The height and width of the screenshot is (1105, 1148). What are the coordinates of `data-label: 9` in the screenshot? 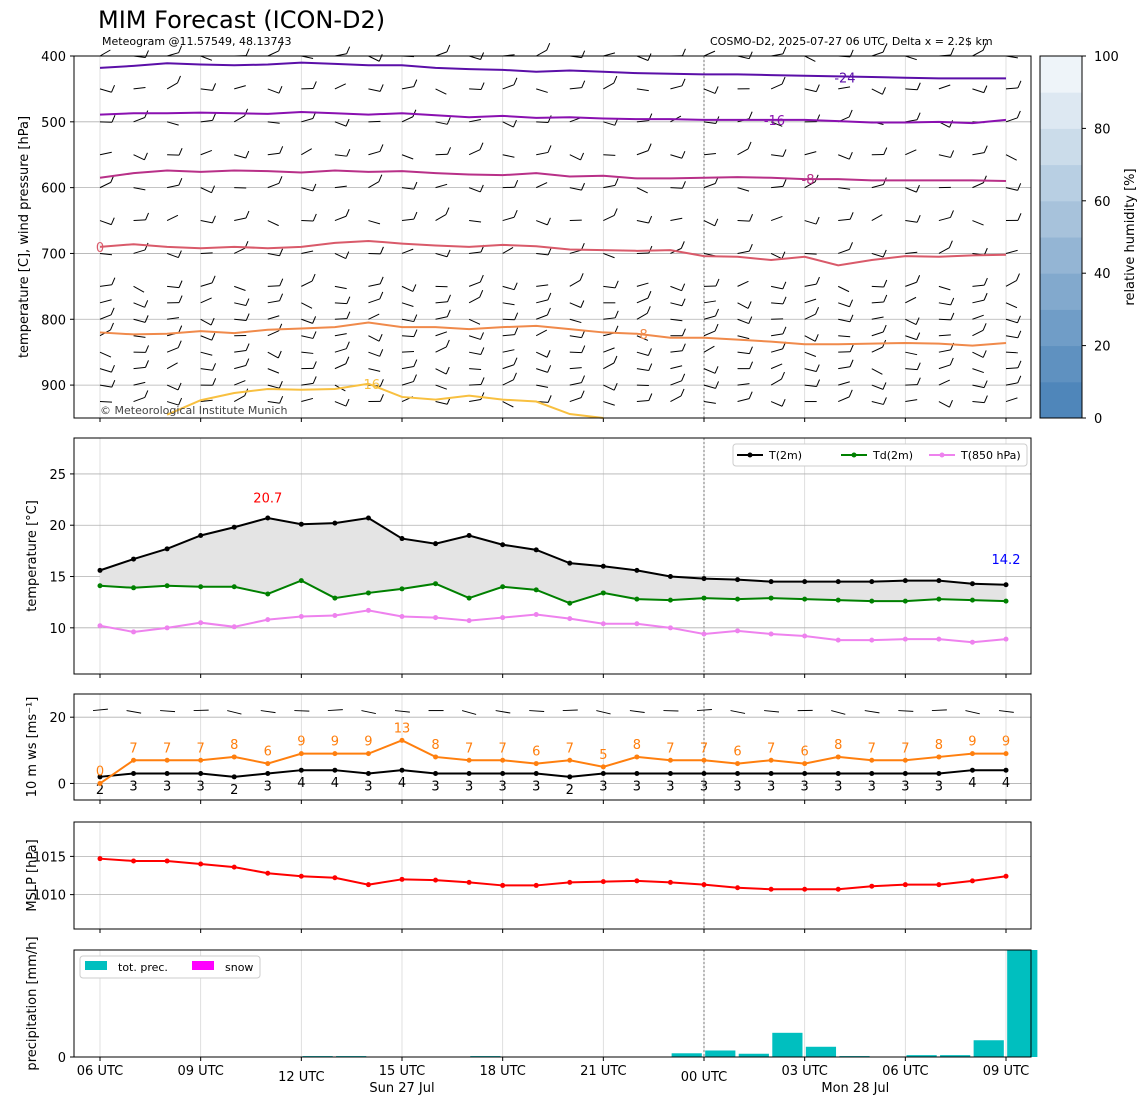 It's located at (335, 742).